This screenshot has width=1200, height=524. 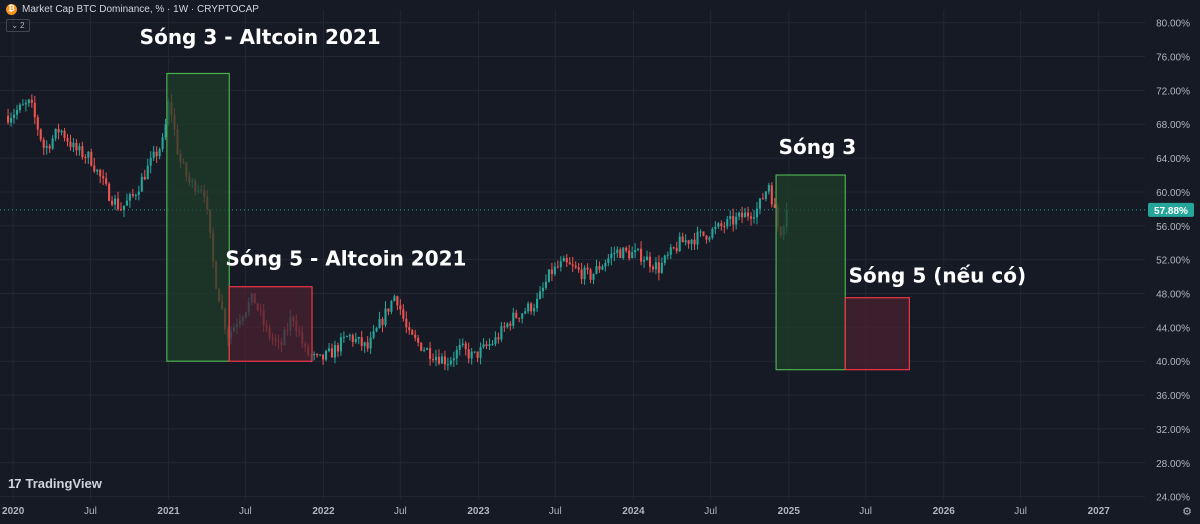 I want to click on x-tick-label: 2027, so click(x=1099, y=511).